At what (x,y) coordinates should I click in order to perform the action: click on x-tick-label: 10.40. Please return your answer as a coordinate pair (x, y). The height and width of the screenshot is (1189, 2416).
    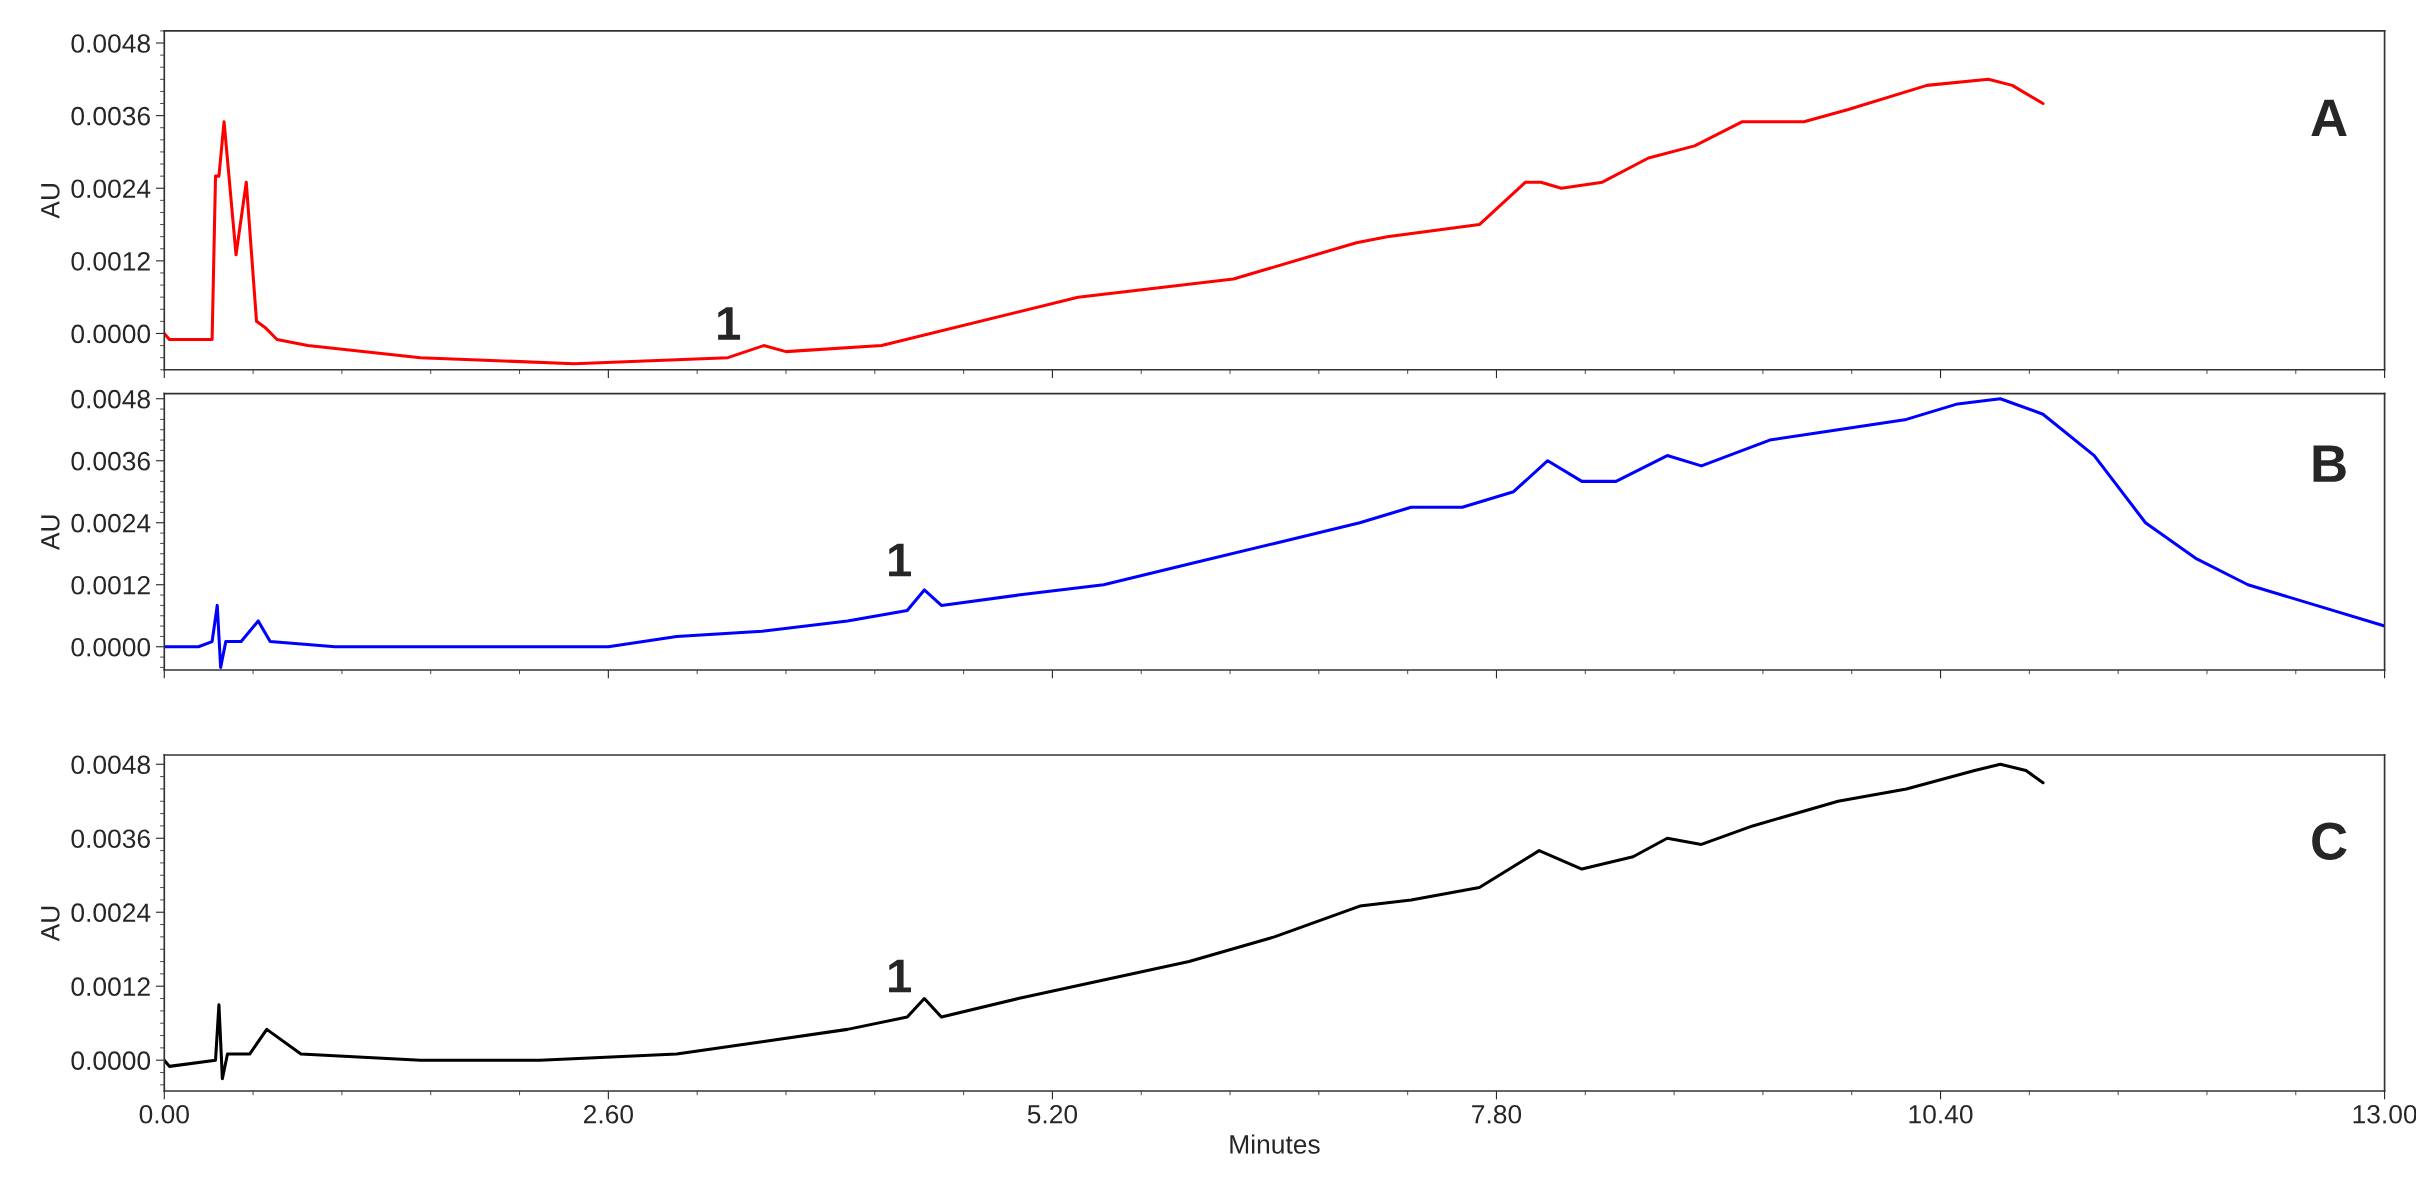
    Looking at the image, I should click on (1941, 1114).